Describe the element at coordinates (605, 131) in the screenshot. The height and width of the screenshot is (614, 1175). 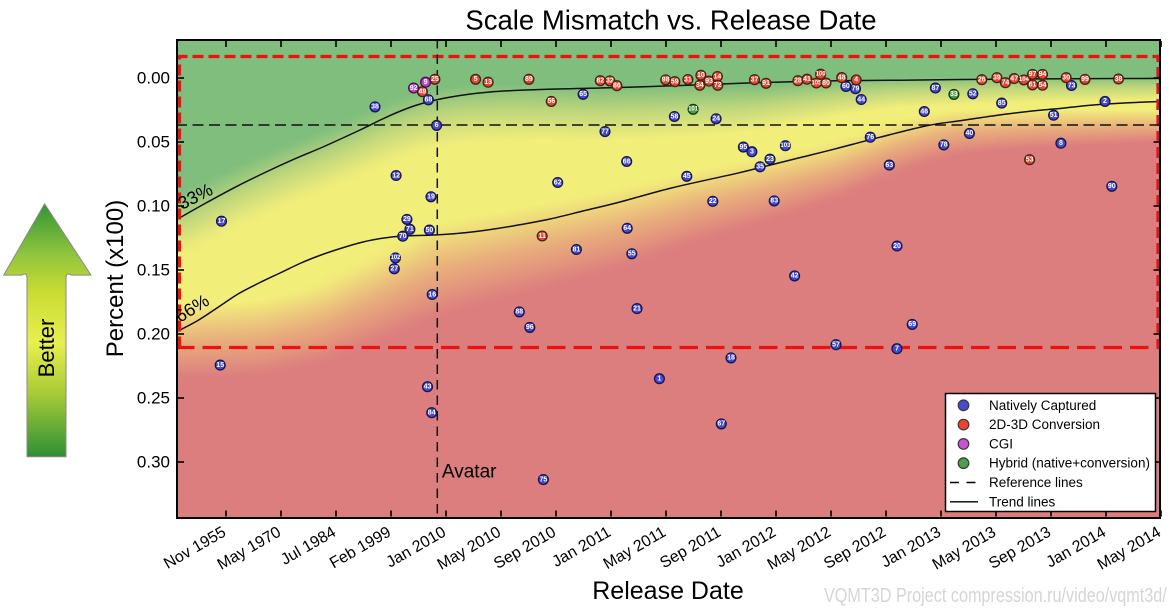
I see `svg-text: 77` at that location.